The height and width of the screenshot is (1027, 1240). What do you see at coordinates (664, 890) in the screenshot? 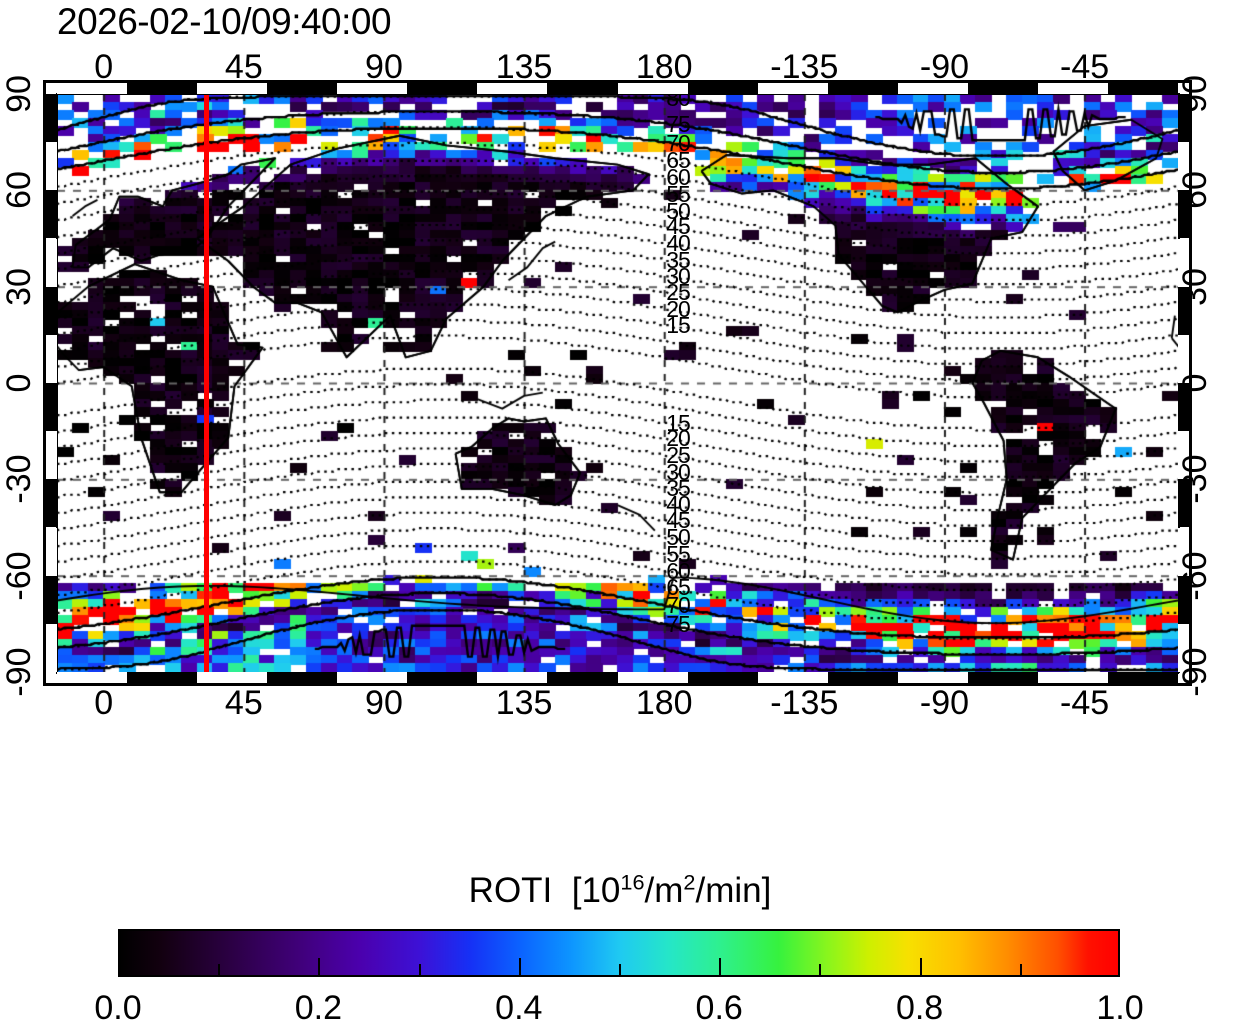
I see `colorbar-units-mid: /m` at bounding box center [664, 890].